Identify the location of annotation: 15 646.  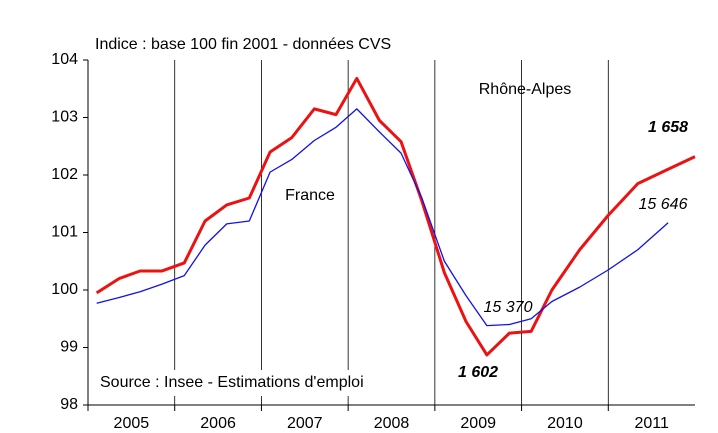
(663, 204).